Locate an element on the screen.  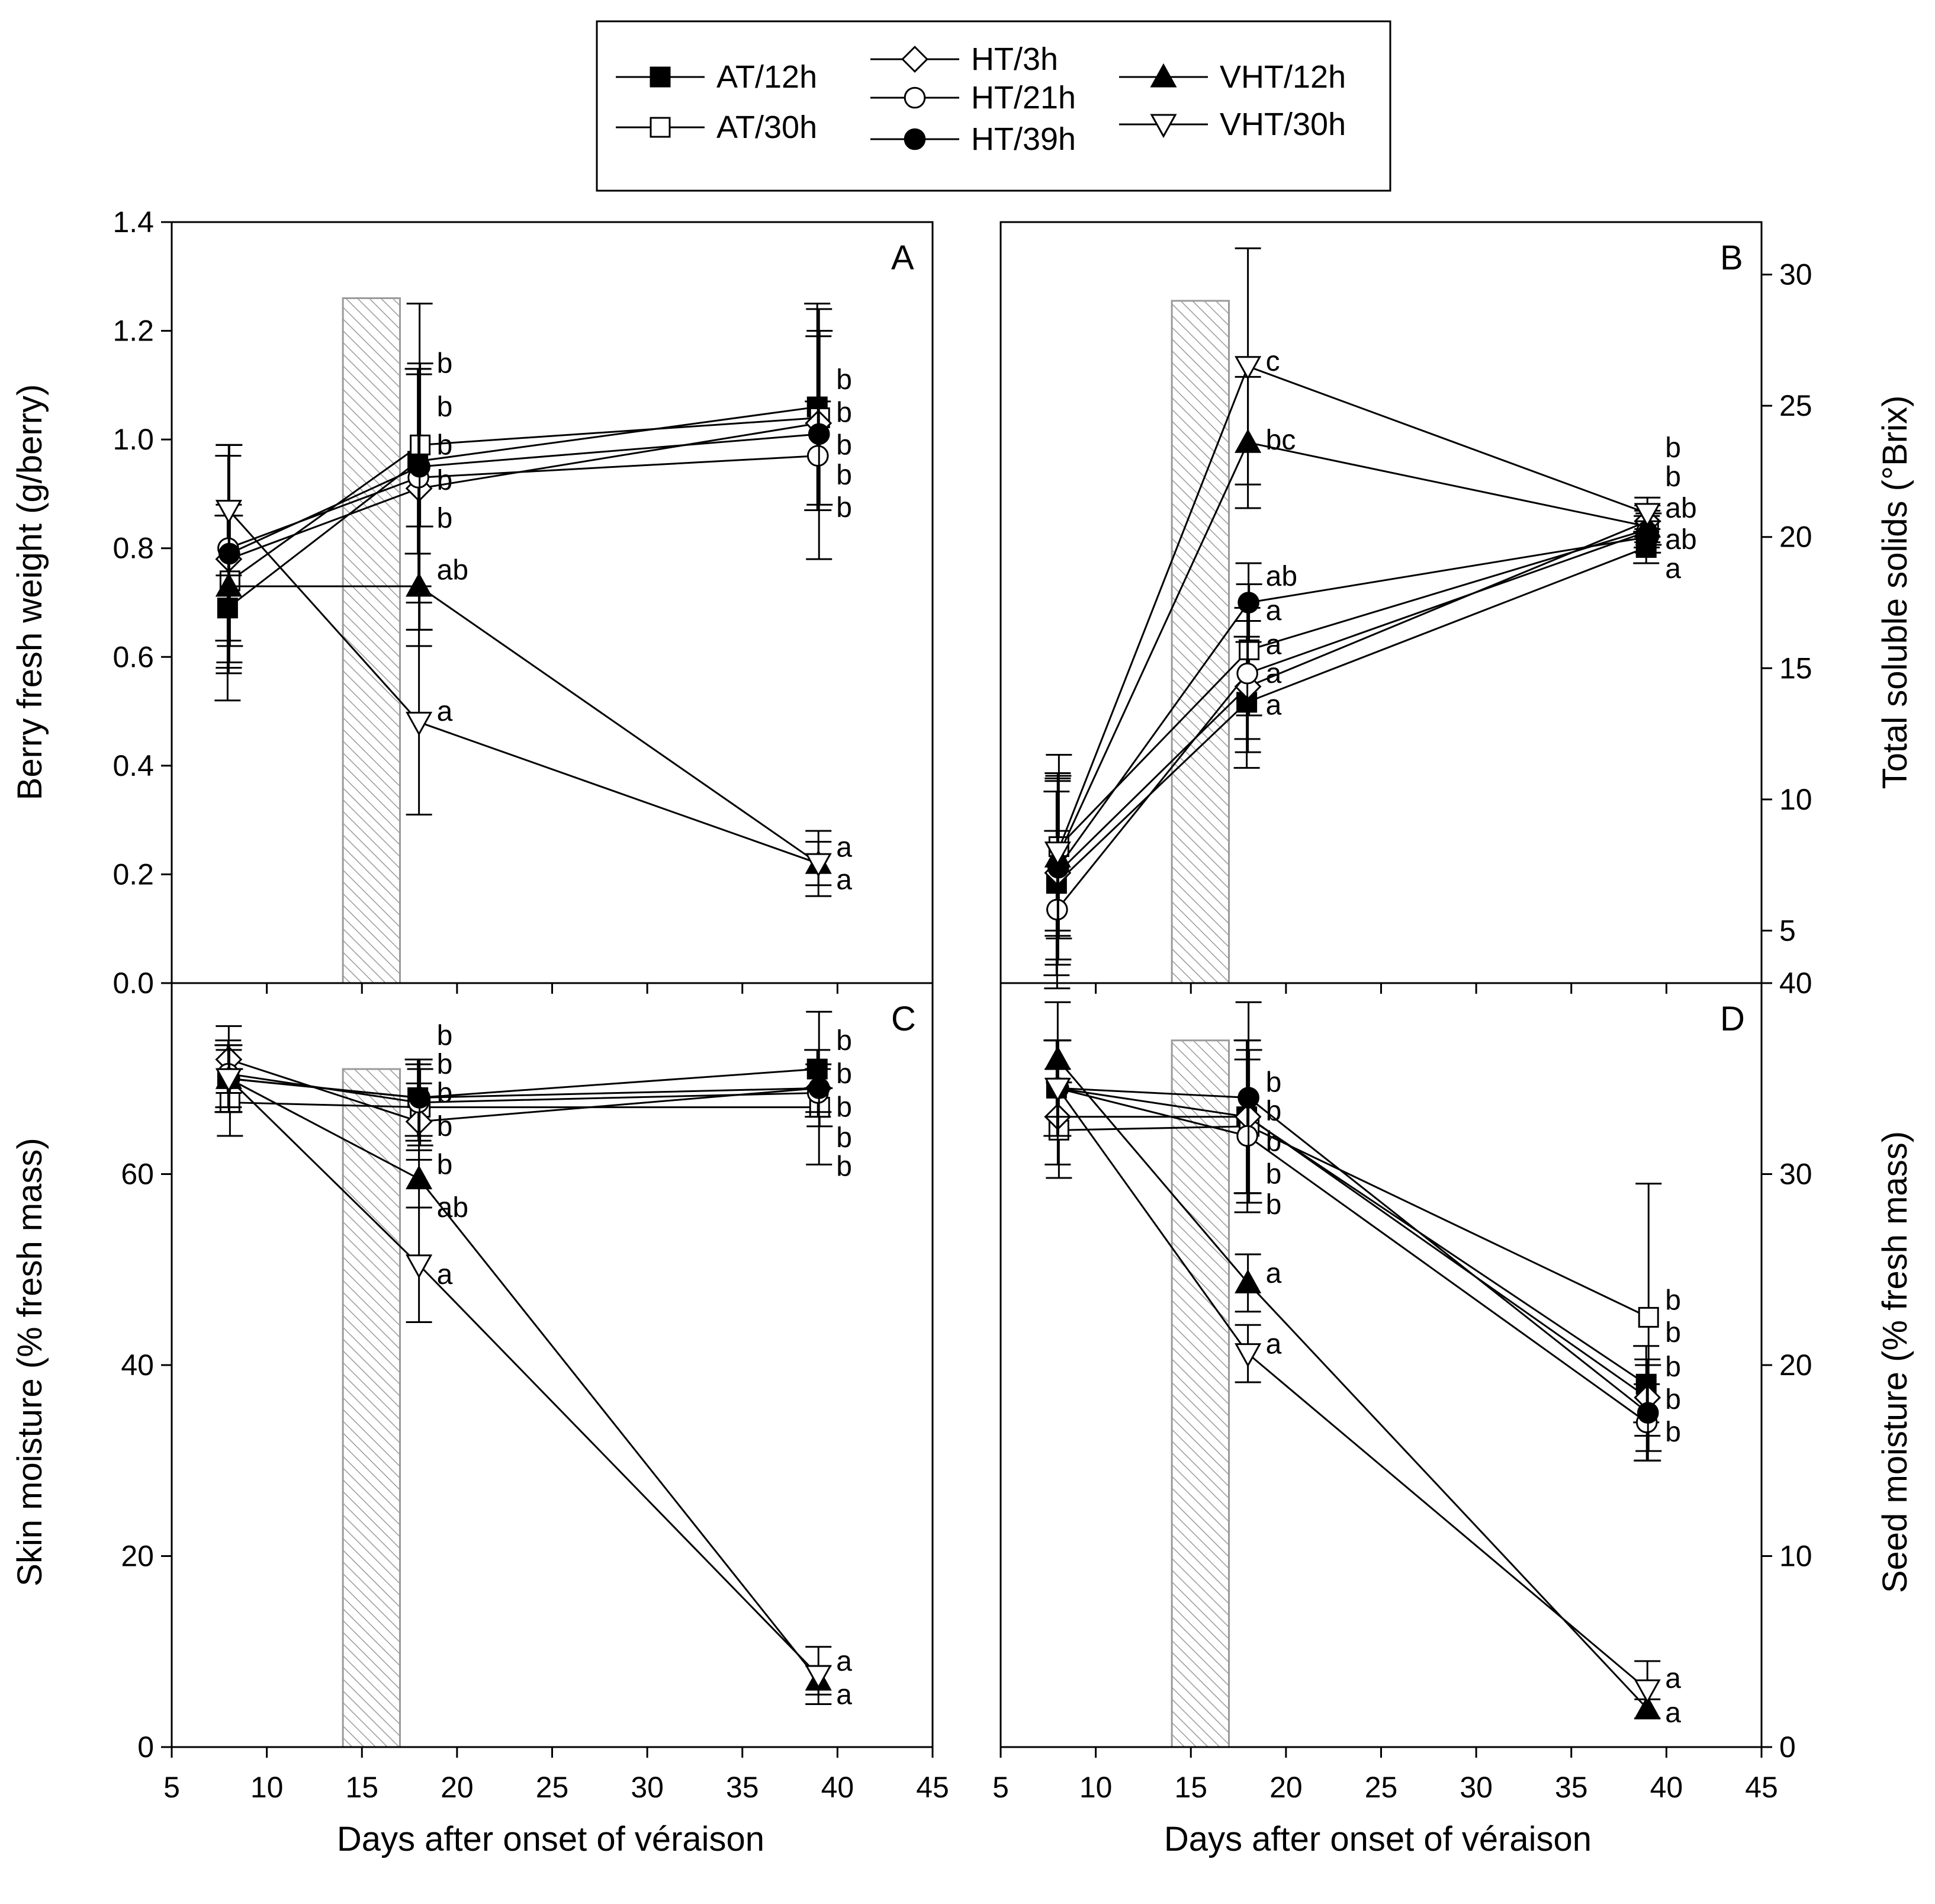
legend-marker-ht-21h is located at coordinates (915, 97).